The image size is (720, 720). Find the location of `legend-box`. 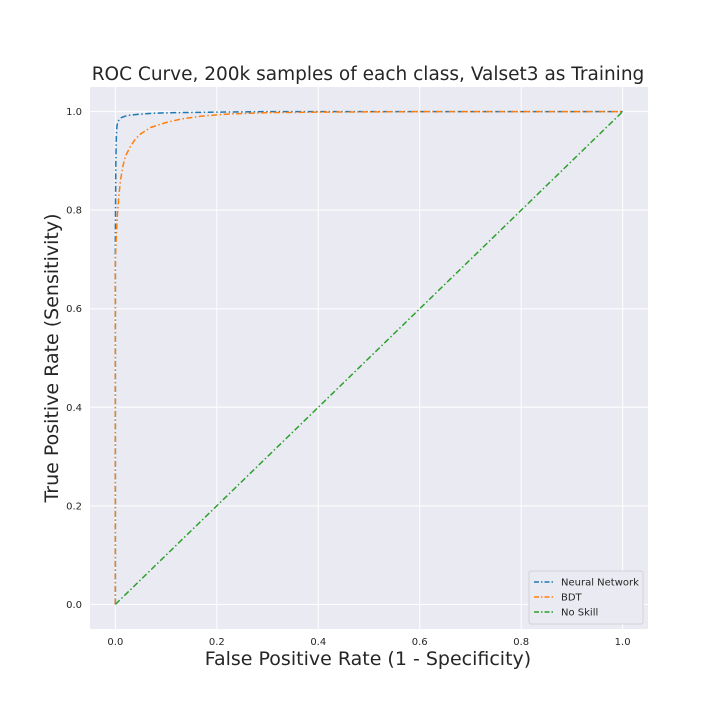

legend-box is located at coordinates (586, 597).